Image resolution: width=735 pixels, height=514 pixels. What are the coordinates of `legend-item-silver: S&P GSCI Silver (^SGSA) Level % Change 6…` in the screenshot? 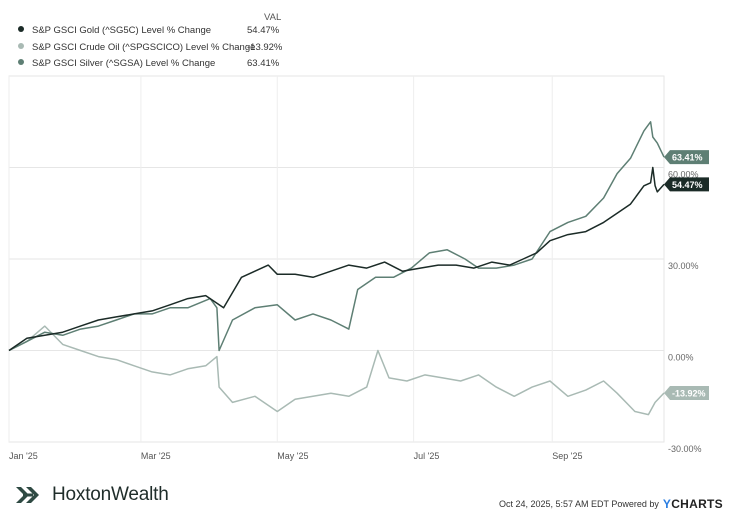 It's located at (148, 64).